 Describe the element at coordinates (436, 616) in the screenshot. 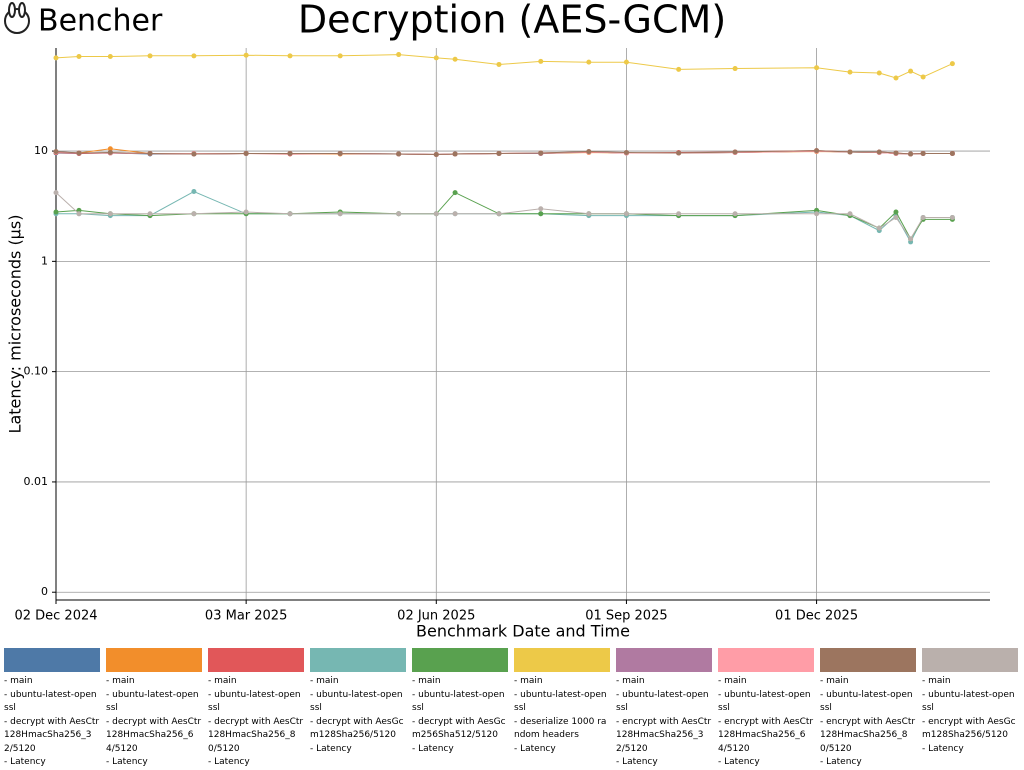

I see `x-tick-label: 02 Jun 2025` at that location.